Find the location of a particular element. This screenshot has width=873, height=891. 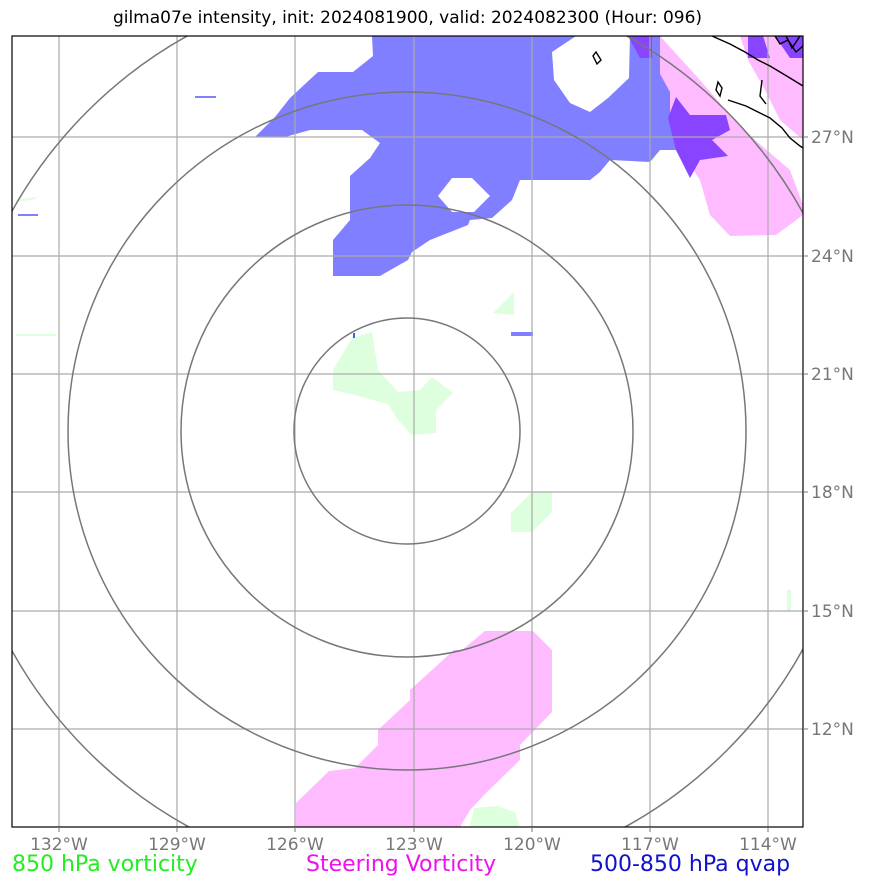

lat-label-24n: 24°N is located at coordinates (832, 257).